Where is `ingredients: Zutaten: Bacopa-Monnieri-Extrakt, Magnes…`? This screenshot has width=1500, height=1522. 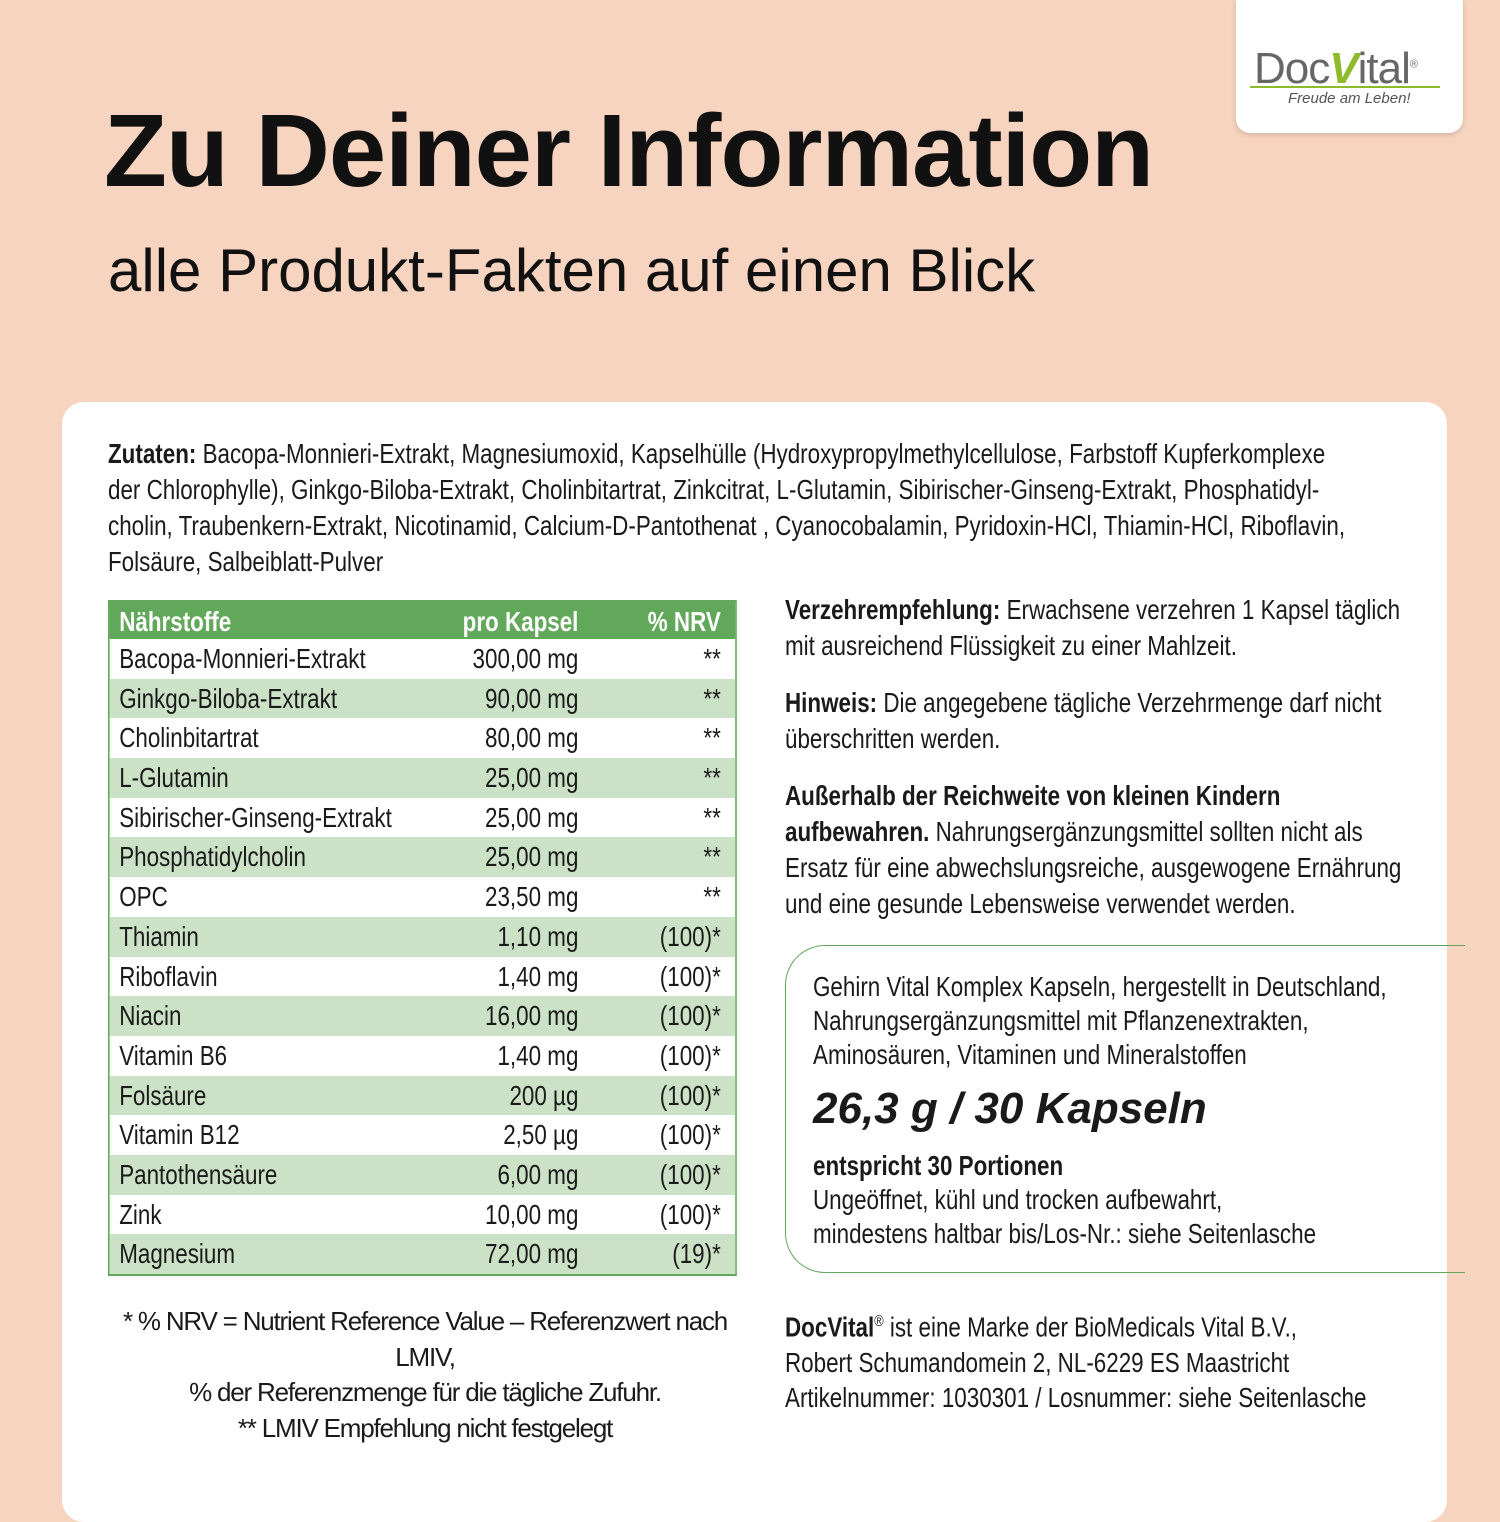
ingredients: Zutaten: Bacopa-Monnieri-Extrakt, Magnes… is located at coordinates (726, 508).